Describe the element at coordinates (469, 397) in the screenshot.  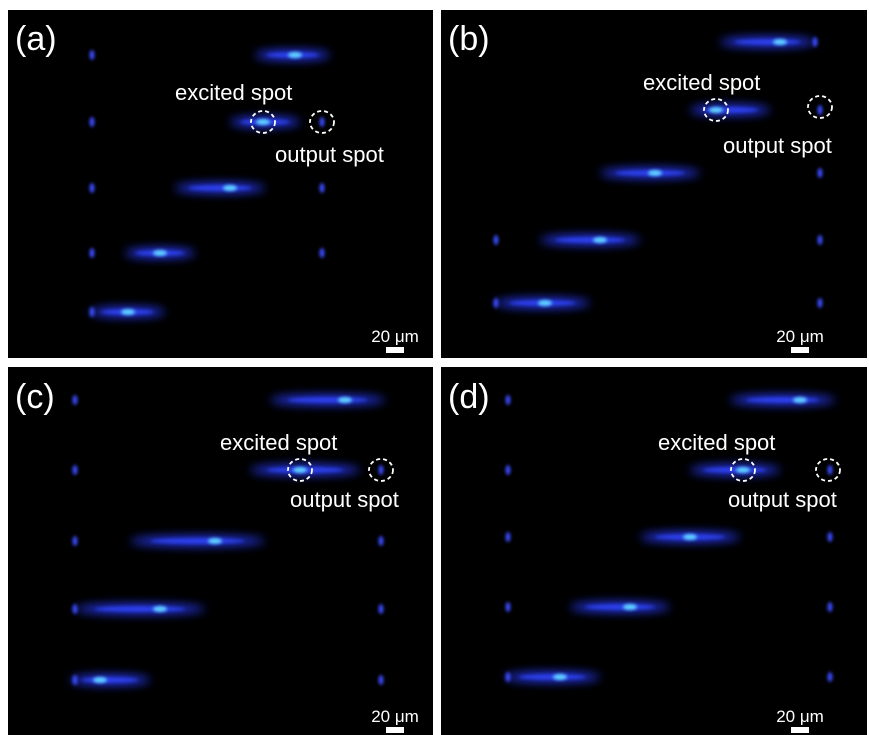
I see `panel-label: (d)` at that location.